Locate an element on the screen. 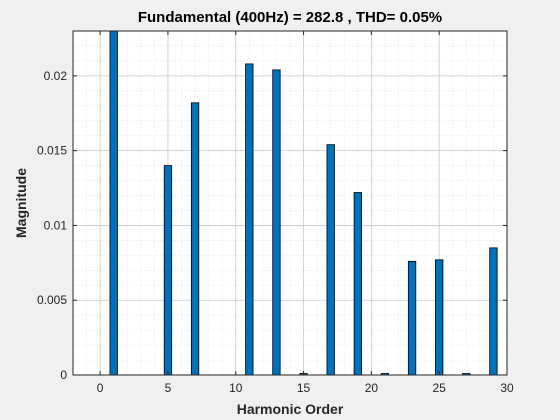  y-tick-label: 0.005 is located at coordinates (52, 300).